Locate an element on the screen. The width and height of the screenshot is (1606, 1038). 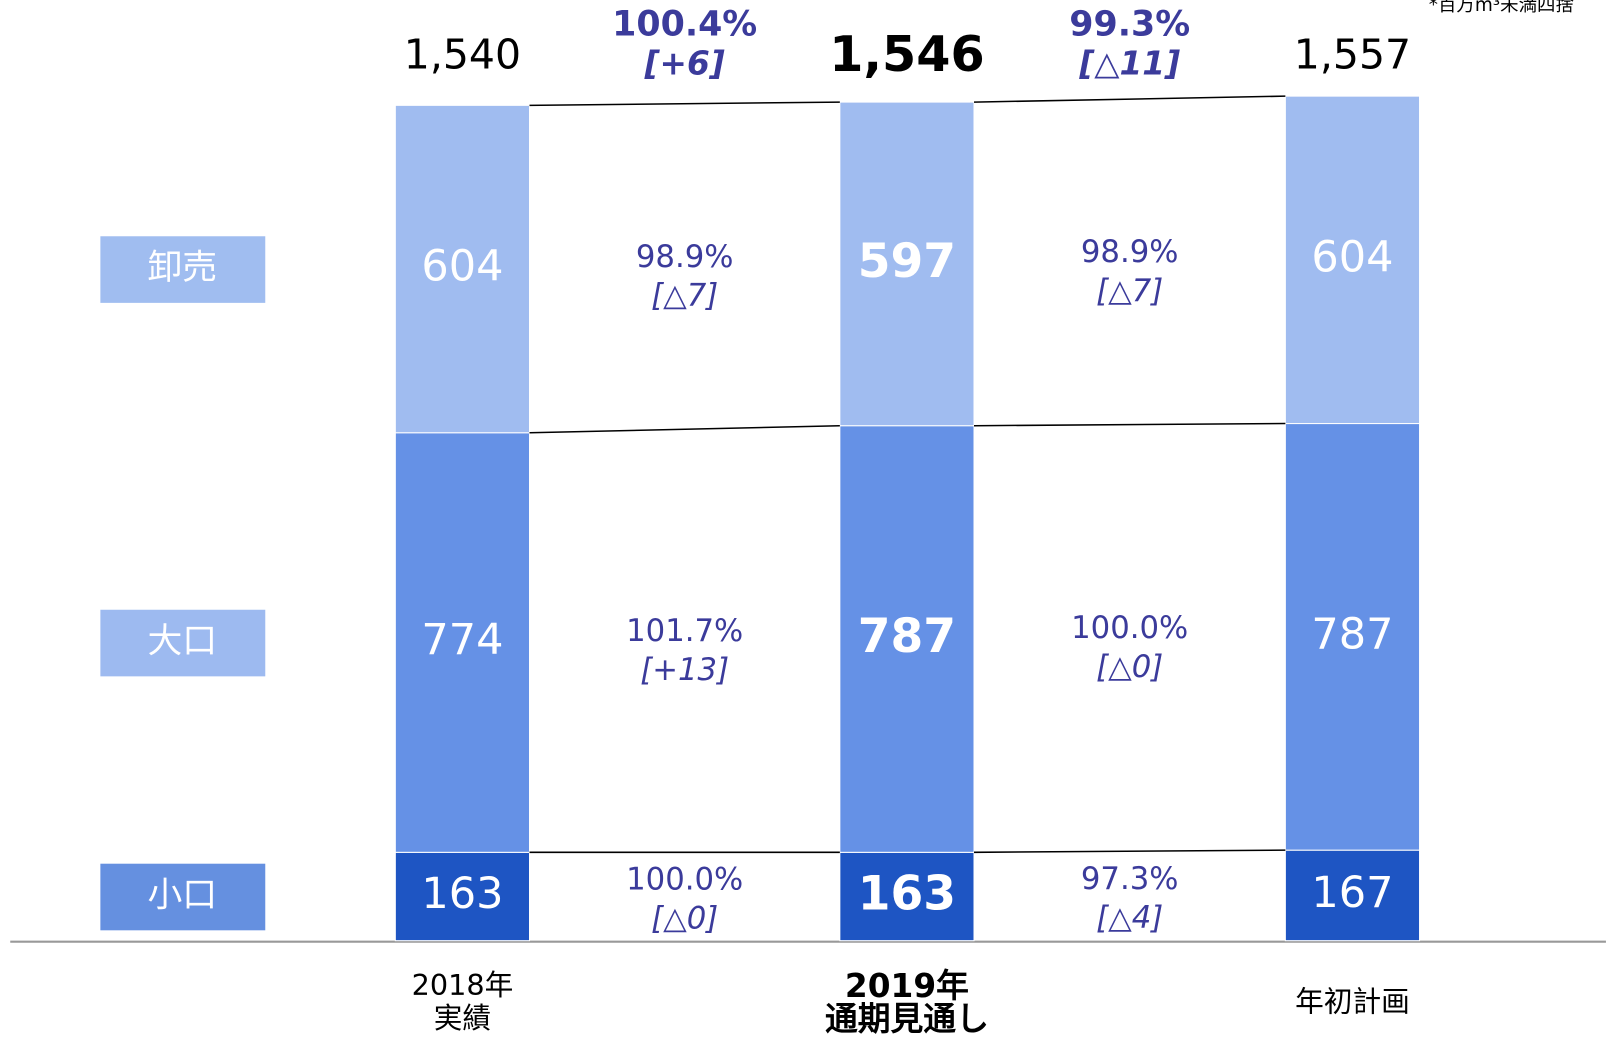
total-ratio: 99.3% is located at coordinates (1129, 25).